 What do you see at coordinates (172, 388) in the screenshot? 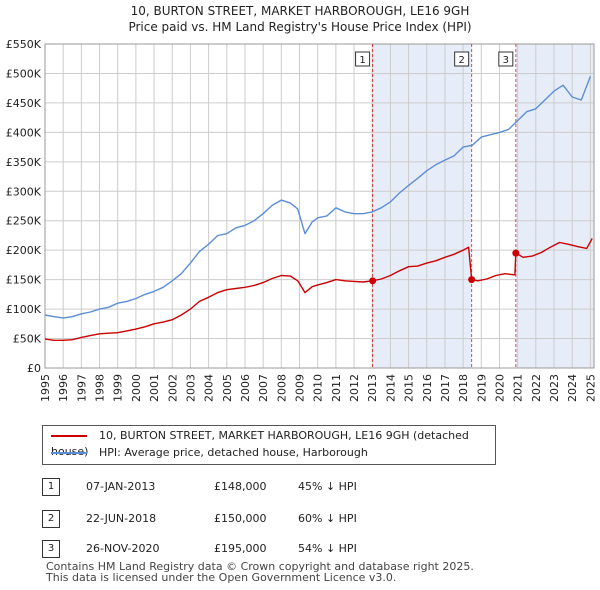
I see `x-tick-label: 2002` at bounding box center [172, 388].